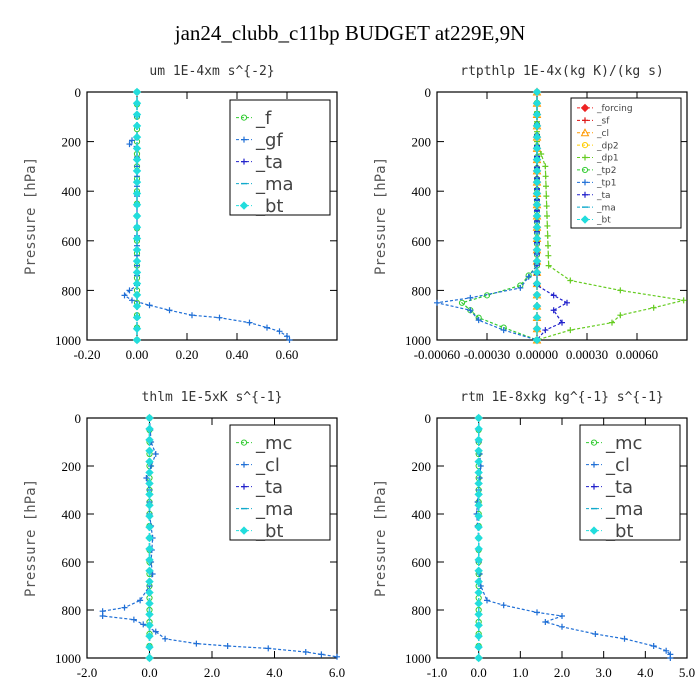 The image size is (700, 700). I want to click on legend: _mc_cl_ta_ma_bt, so click(280, 483).